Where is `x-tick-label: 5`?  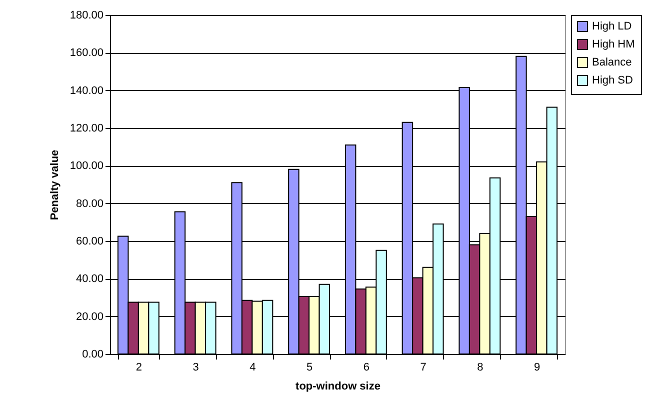
x-tick-label: 5 is located at coordinates (309, 368).